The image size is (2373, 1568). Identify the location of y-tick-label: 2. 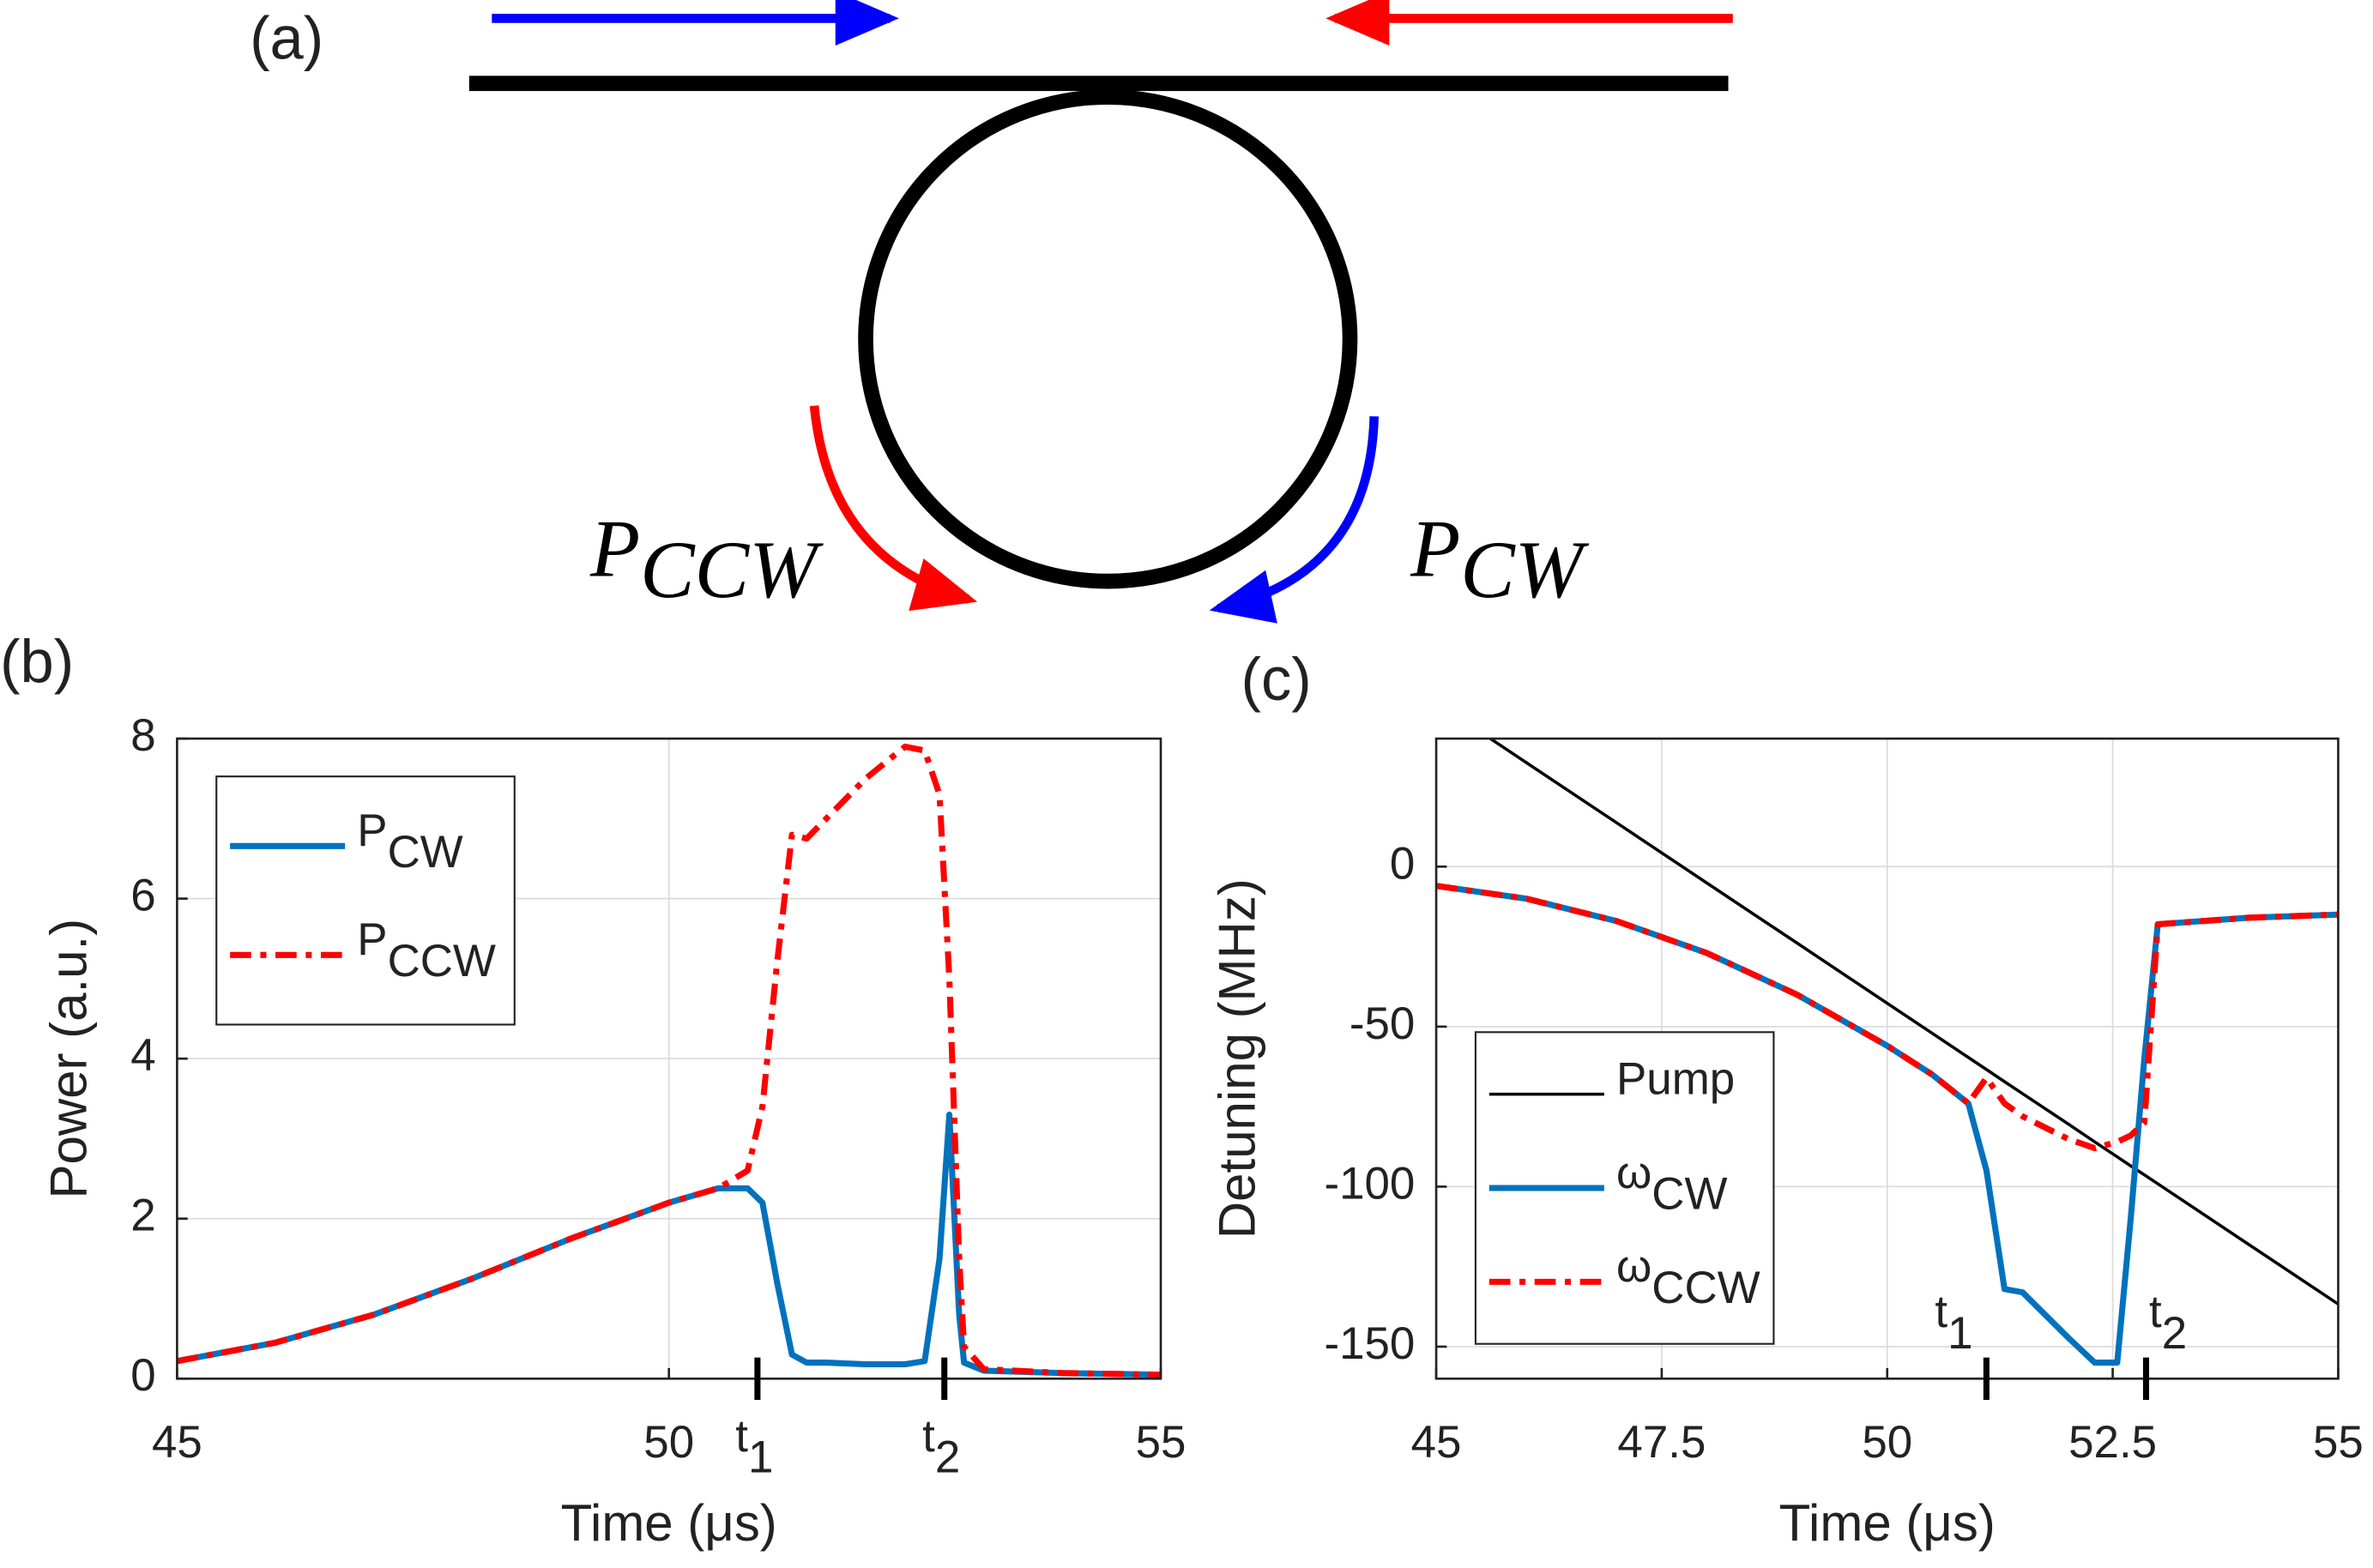
(142, 1216).